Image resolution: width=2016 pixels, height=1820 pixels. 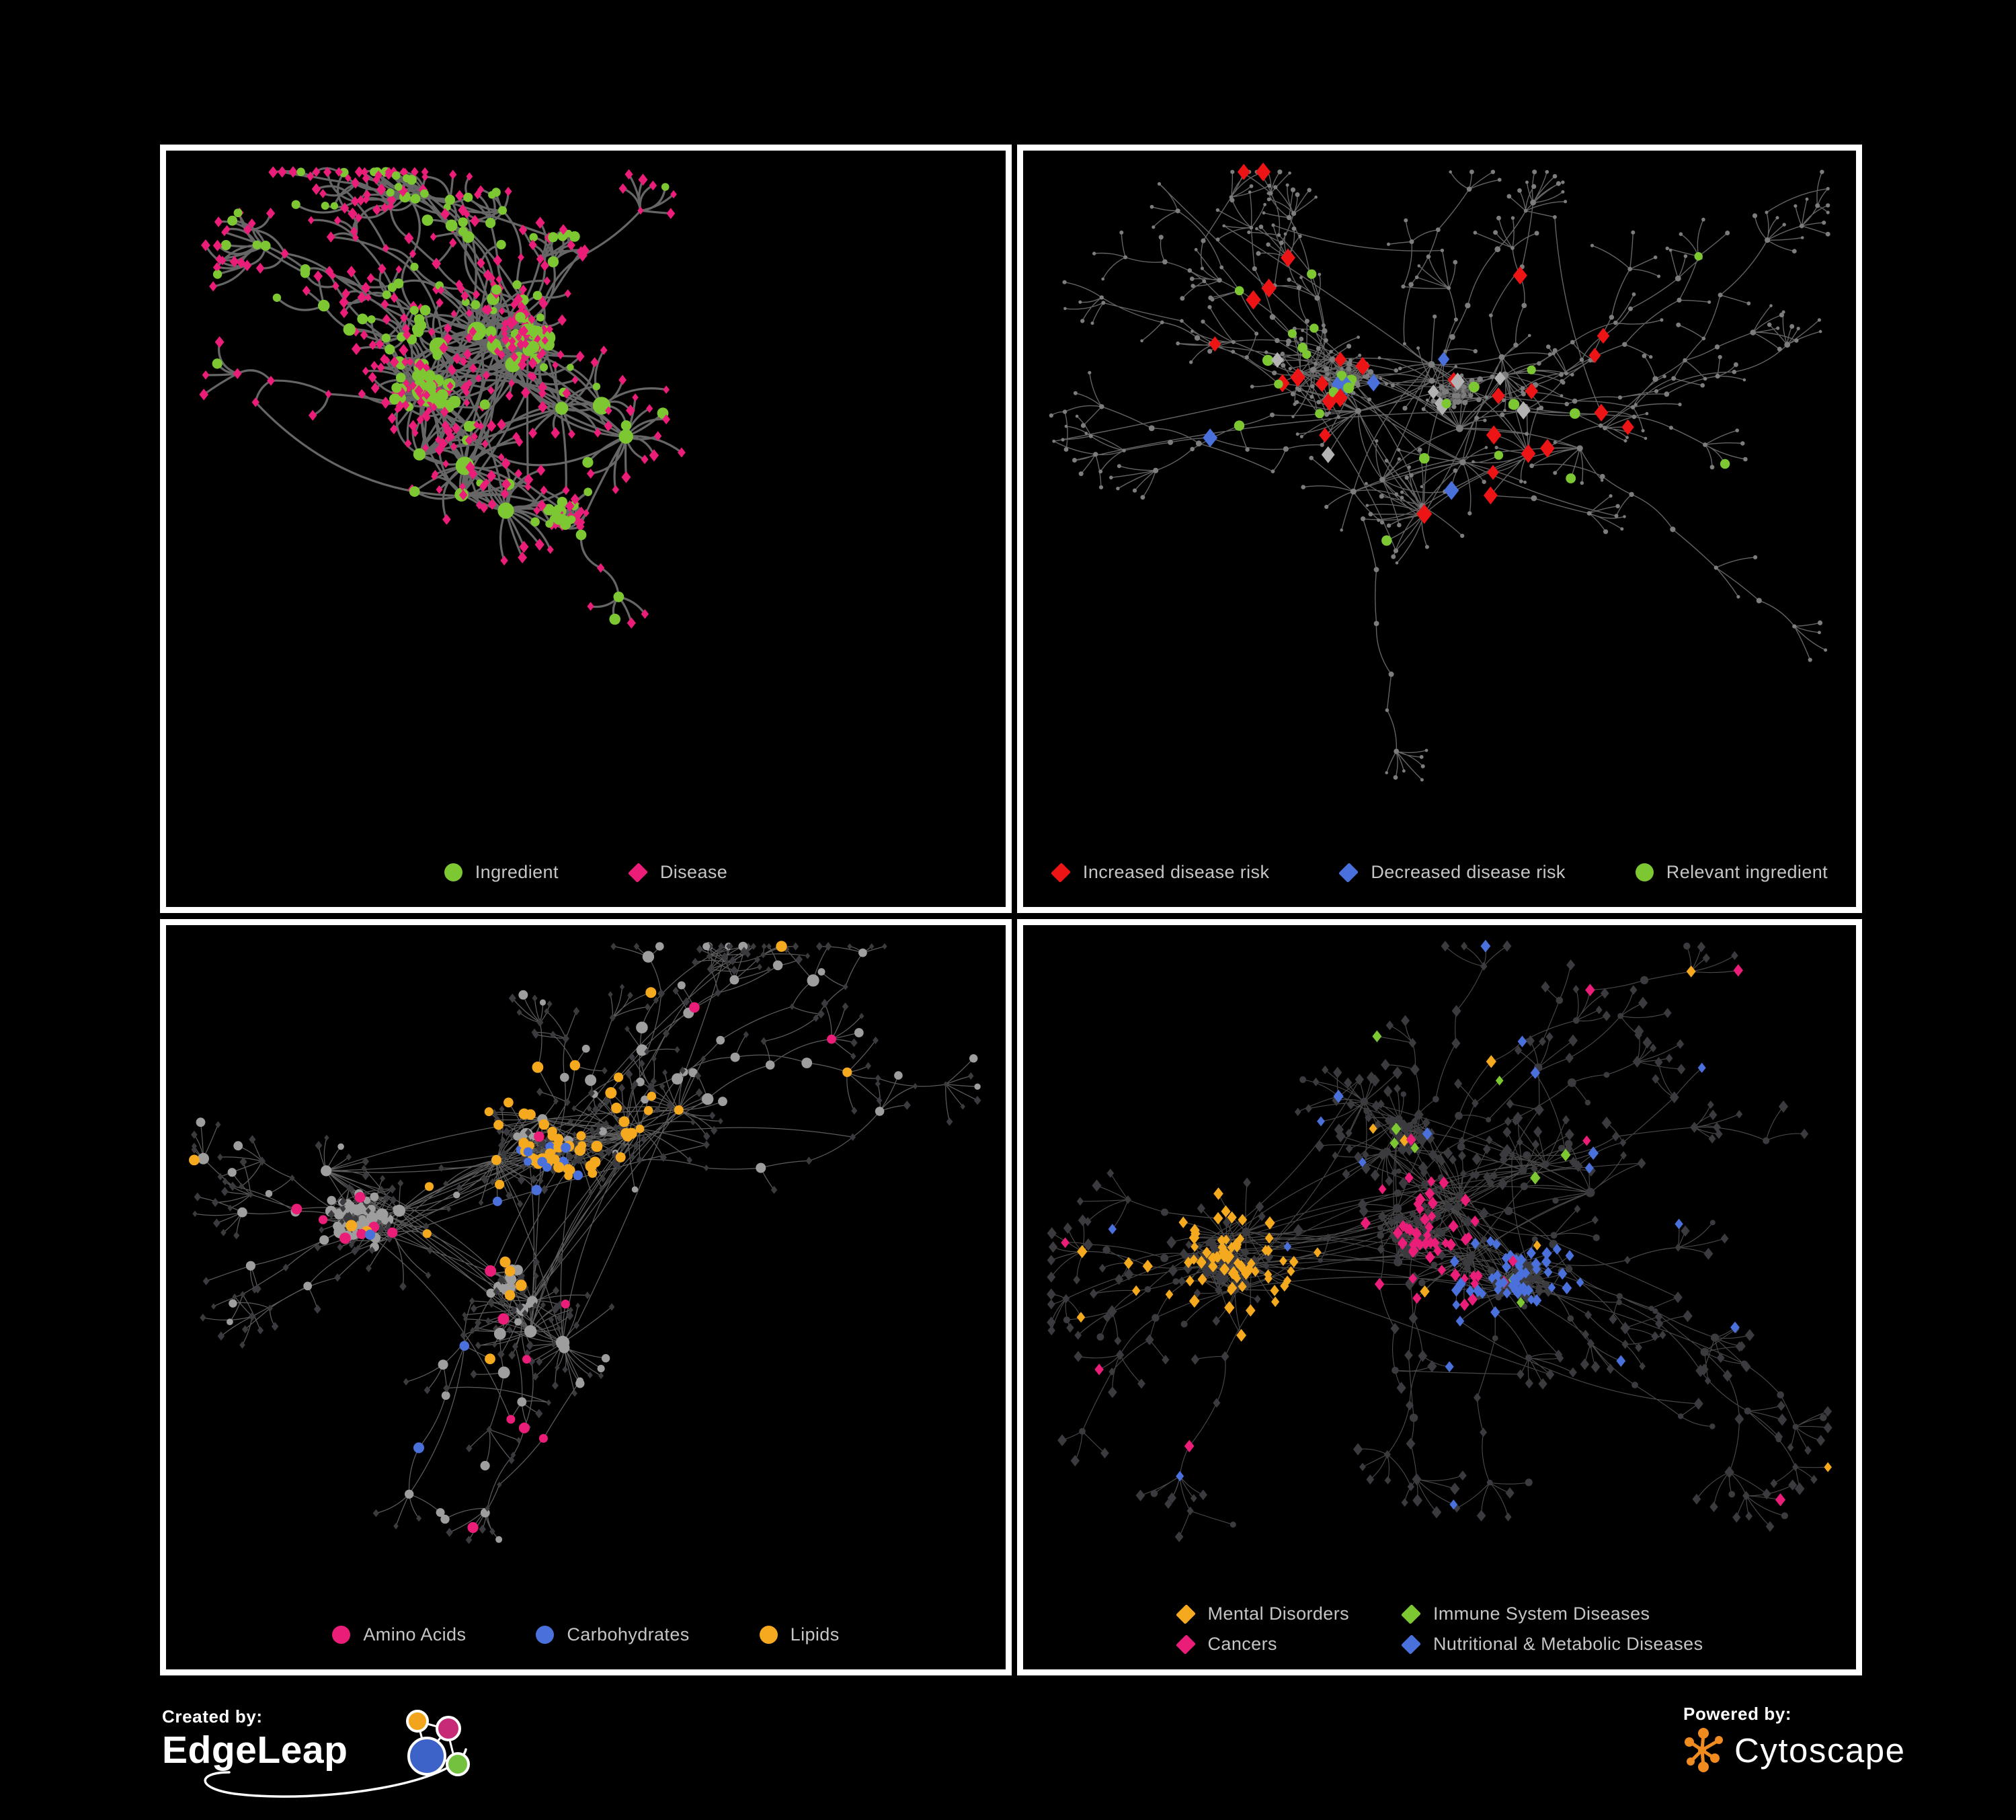 I want to click on legend-label: Increased disease risk, so click(x=1176, y=872).